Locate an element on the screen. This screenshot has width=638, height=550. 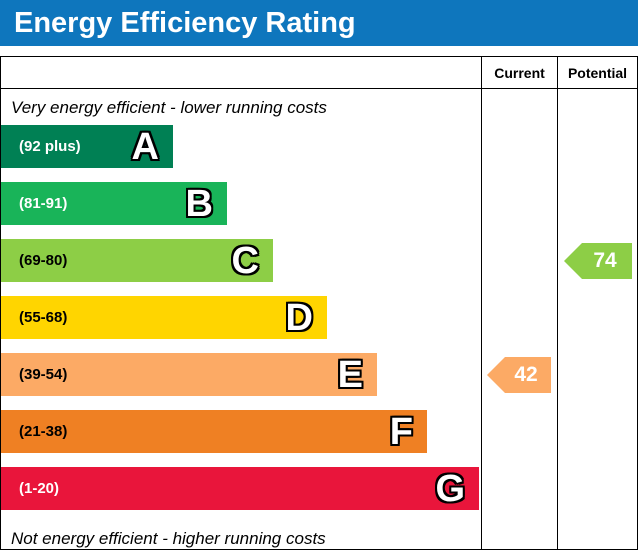
current-rating-arrow: 42 is located at coordinates (519, 375).